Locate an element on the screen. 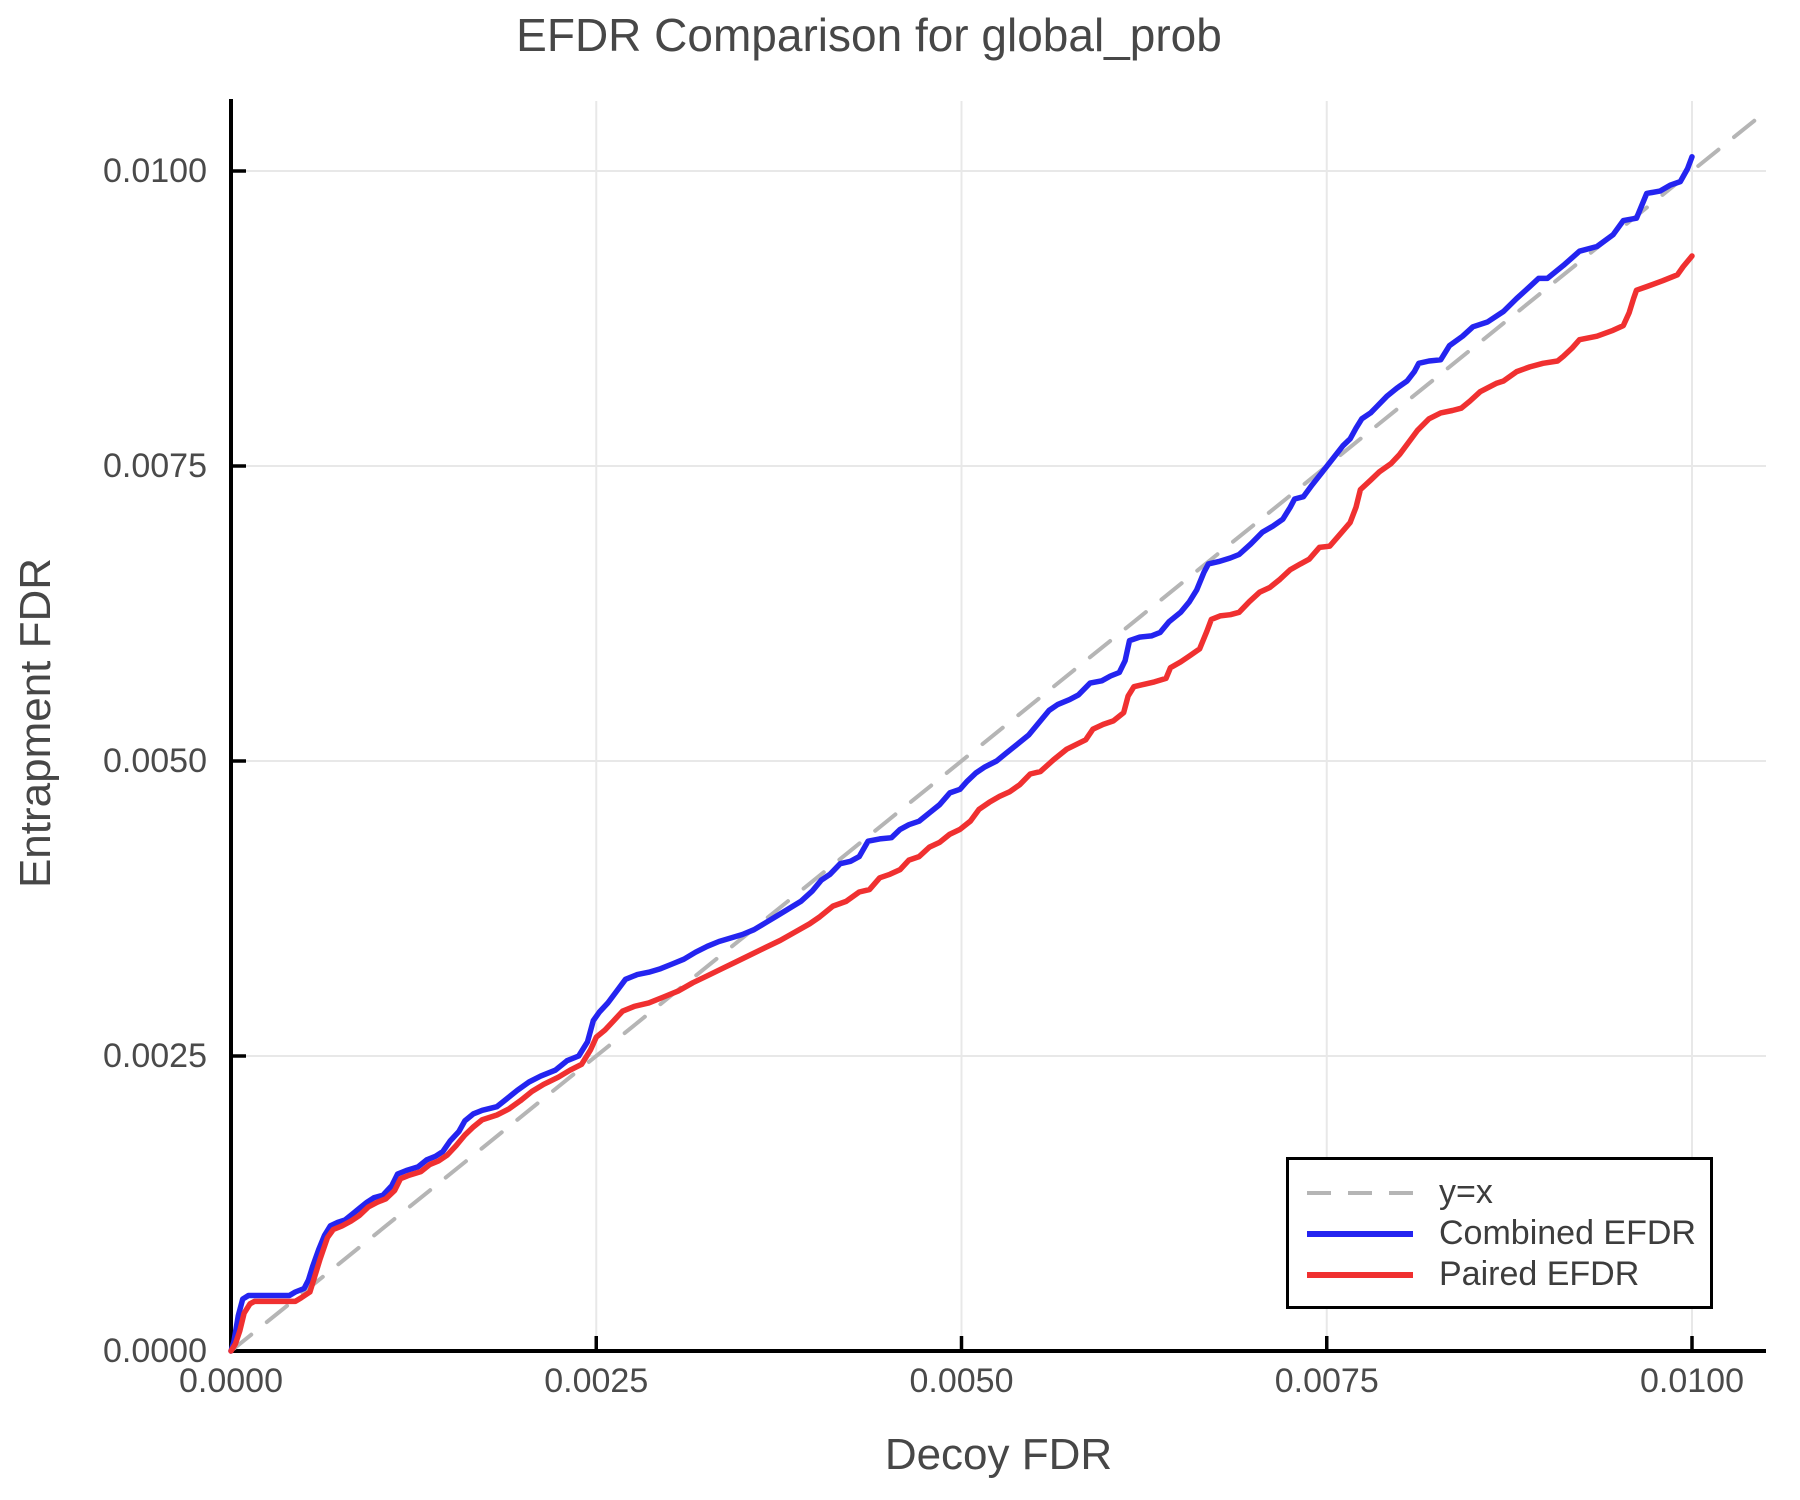  chart-title: EFDR Comparison for global_prob is located at coordinates (869, 35).